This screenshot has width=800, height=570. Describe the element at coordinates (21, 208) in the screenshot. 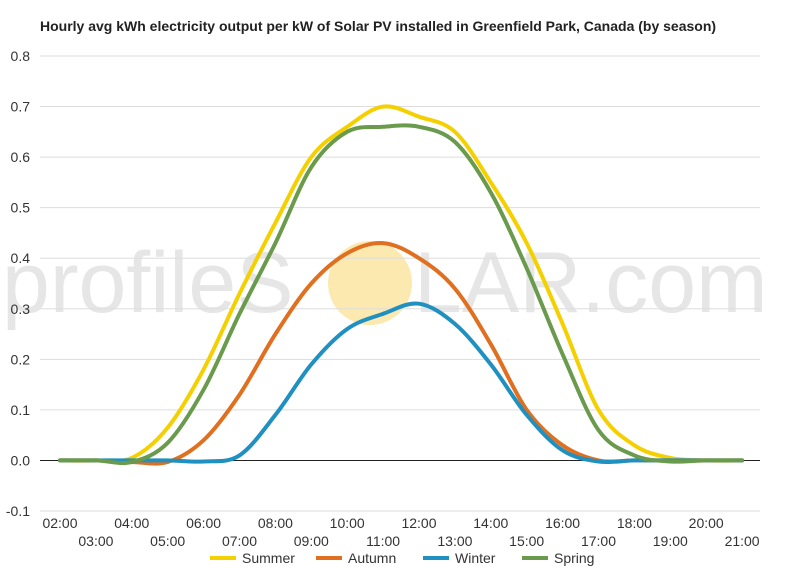

I see `y-tick-label: 0.5` at that location.